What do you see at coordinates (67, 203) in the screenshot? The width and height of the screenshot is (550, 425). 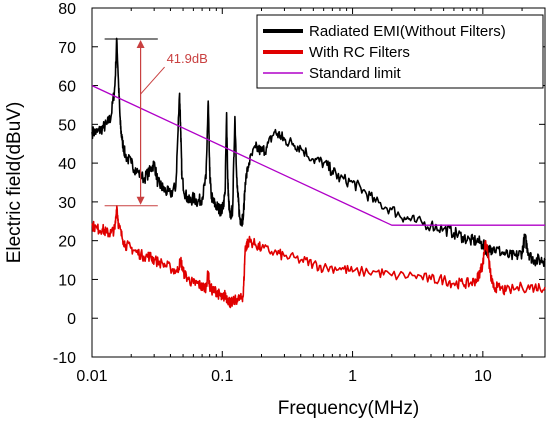 I see `y-tick-label: 30` at bounding box center [67, 203].